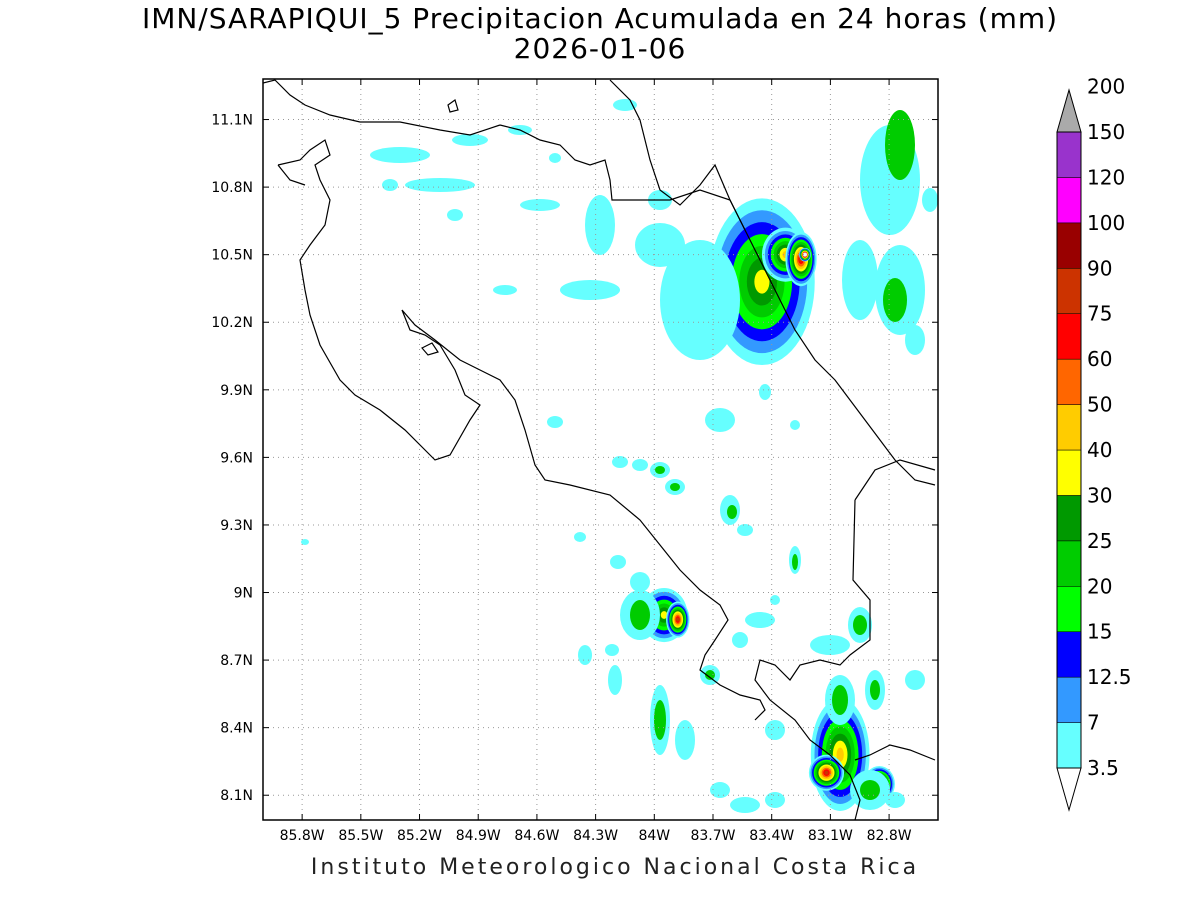 The width and height of the screenshot is (1200, 900). What do you see at coordinates (453, 106) in the screenshot?
I see `lake-shore` at bounding box center [453, 106].